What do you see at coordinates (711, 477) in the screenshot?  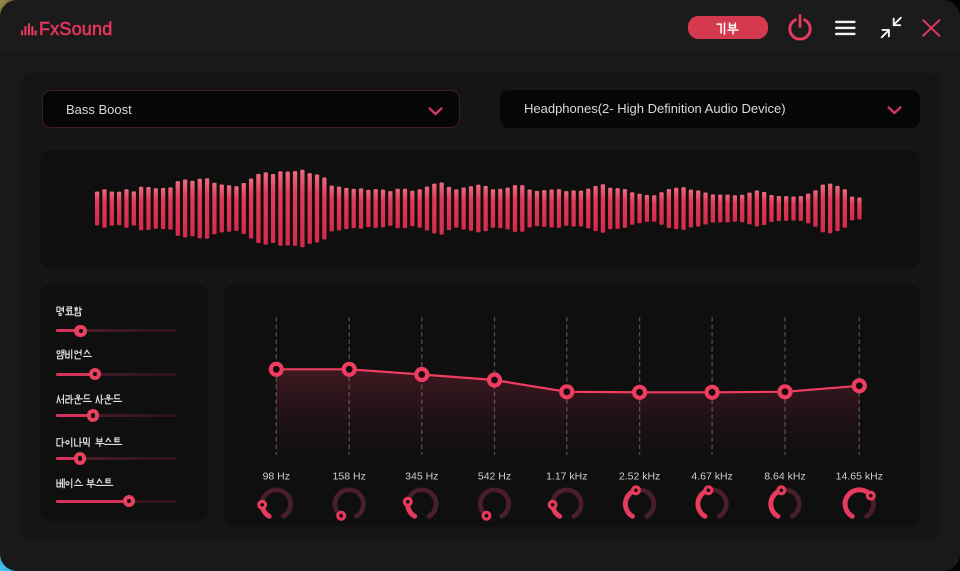 I see `svg-text: 4.67 kHz` at bounding box center [711, 477].